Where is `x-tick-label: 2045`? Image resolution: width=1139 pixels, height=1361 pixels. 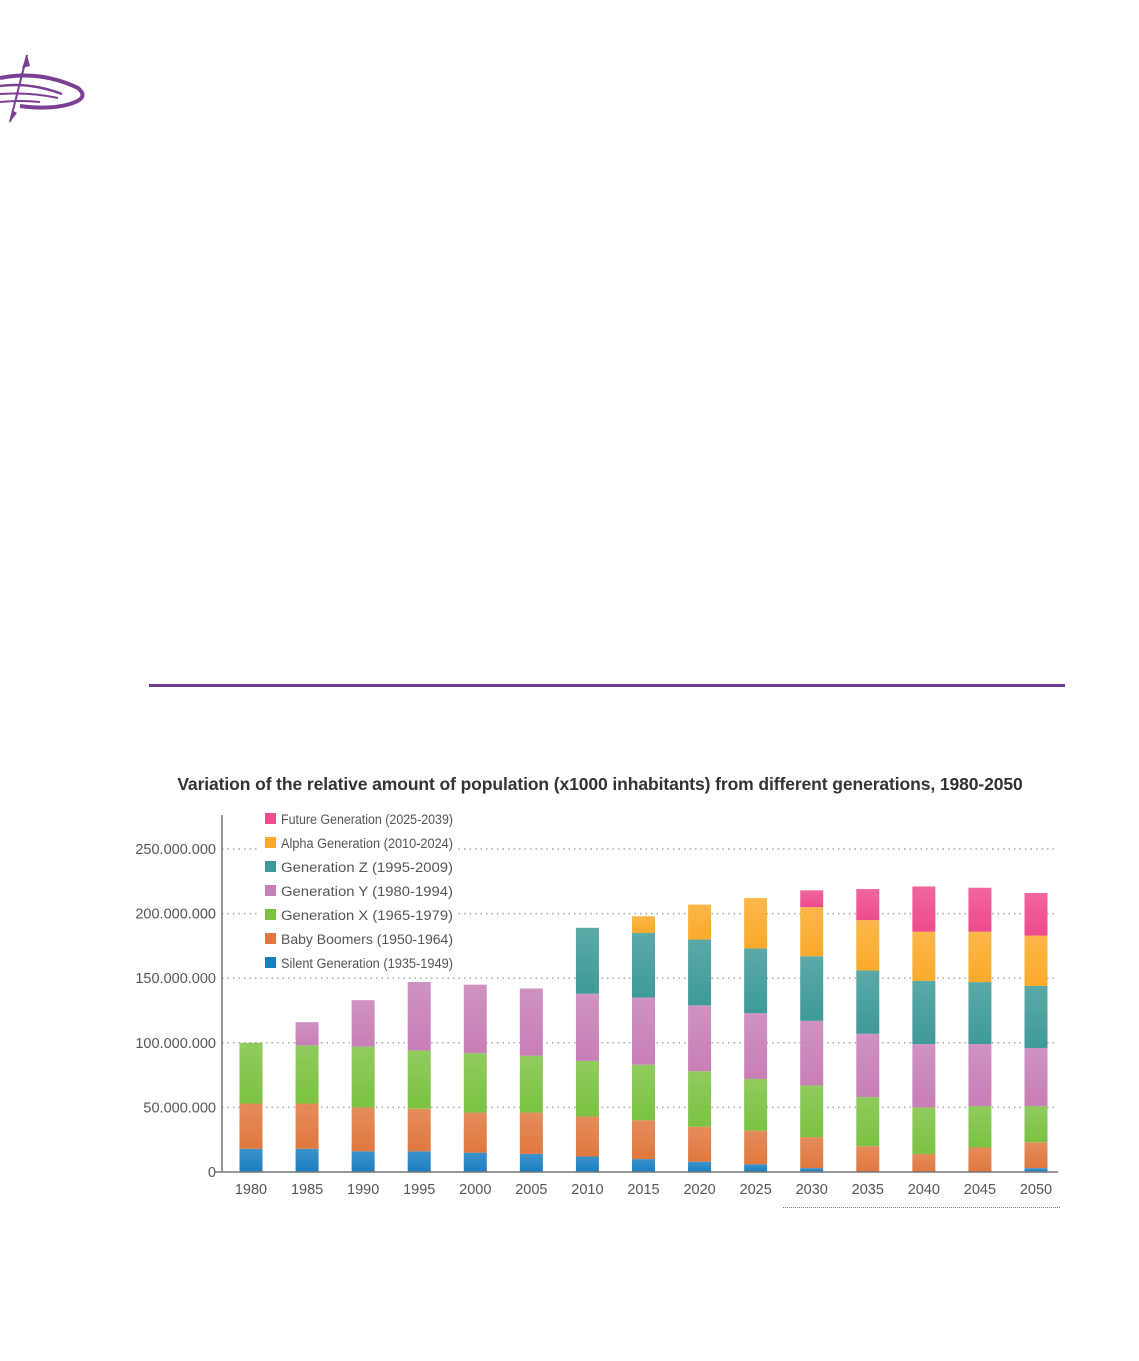
x-tick-label: 2045 is located at coordinates (980, 1190).